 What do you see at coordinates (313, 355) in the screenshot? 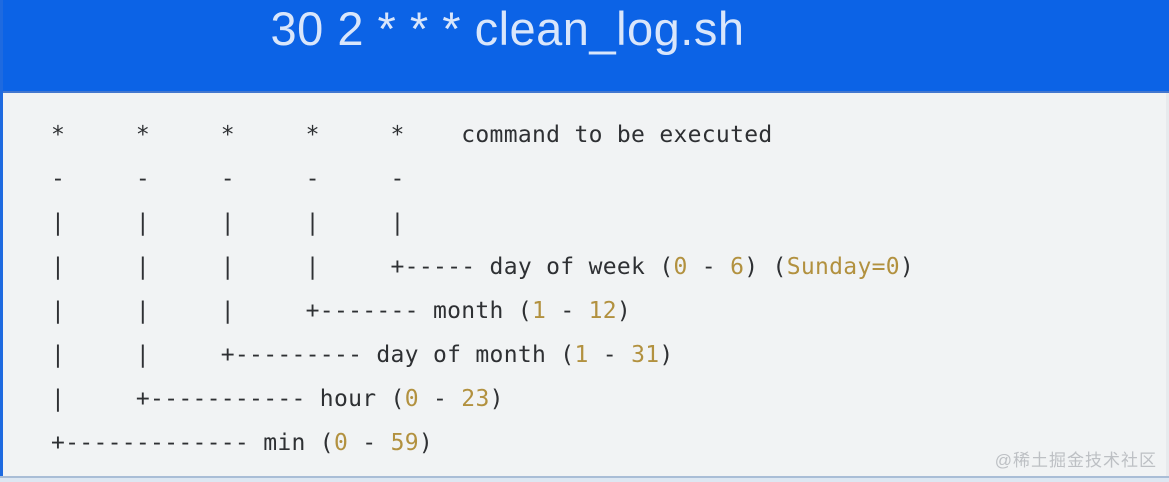
I see `diagram-segment-dark: | | +--------- day of month (` at bounding box center [313, 355].